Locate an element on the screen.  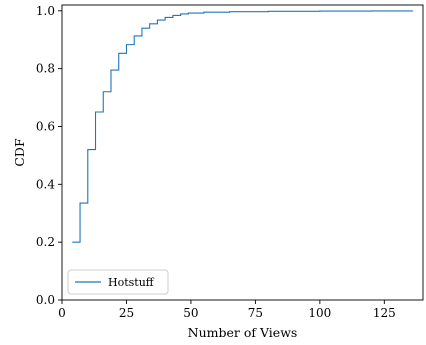
x-axis-ticks: 0 25 50 75 100 125 is located at coordinates (227, 310).